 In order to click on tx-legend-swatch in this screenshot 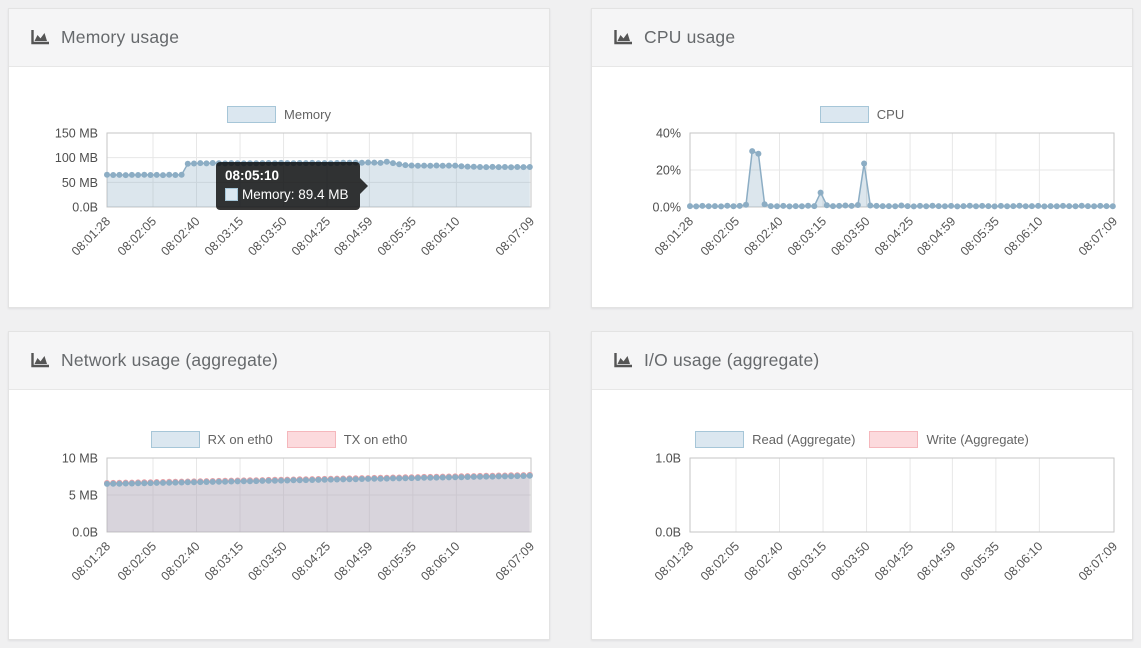, I will do `click(311, 439)`.